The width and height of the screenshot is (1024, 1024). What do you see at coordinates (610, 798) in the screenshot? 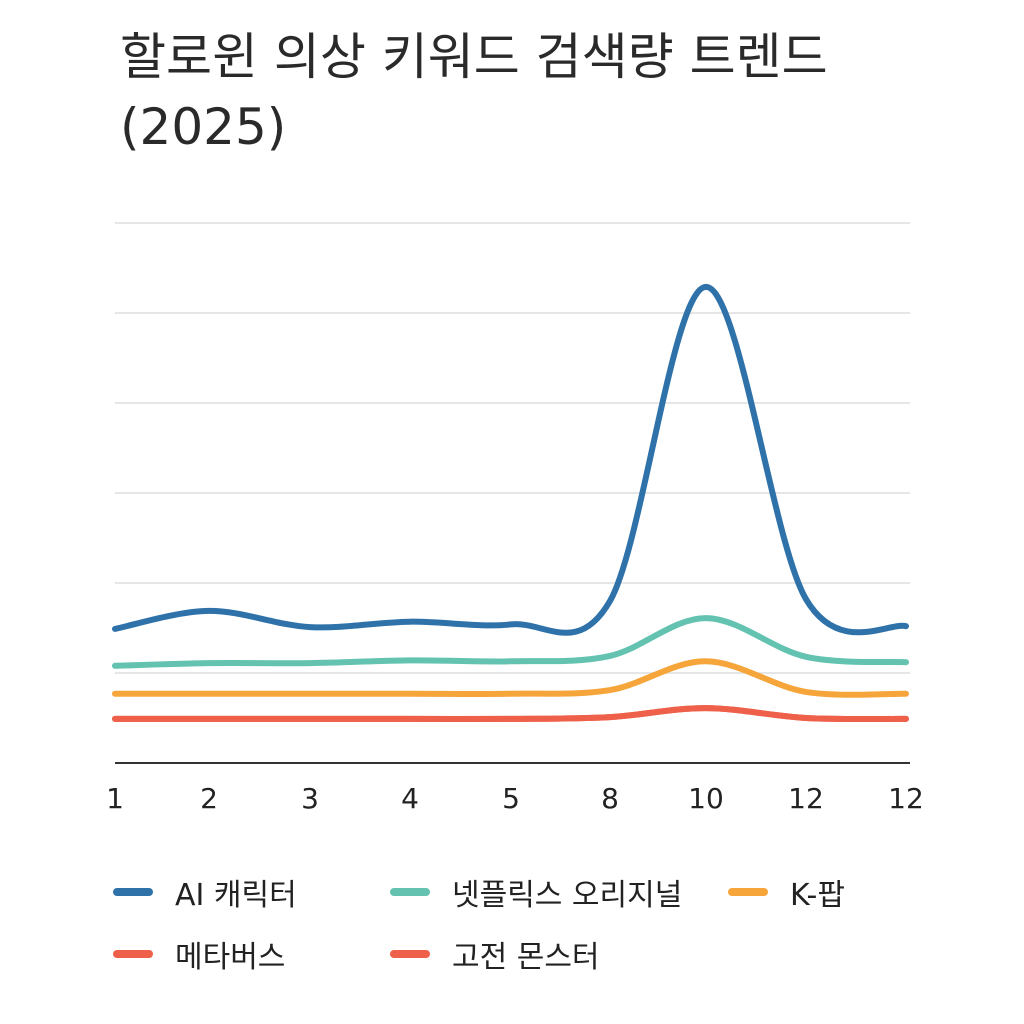
I see `x-tick-label: 8` at bounding box center [610, 798].